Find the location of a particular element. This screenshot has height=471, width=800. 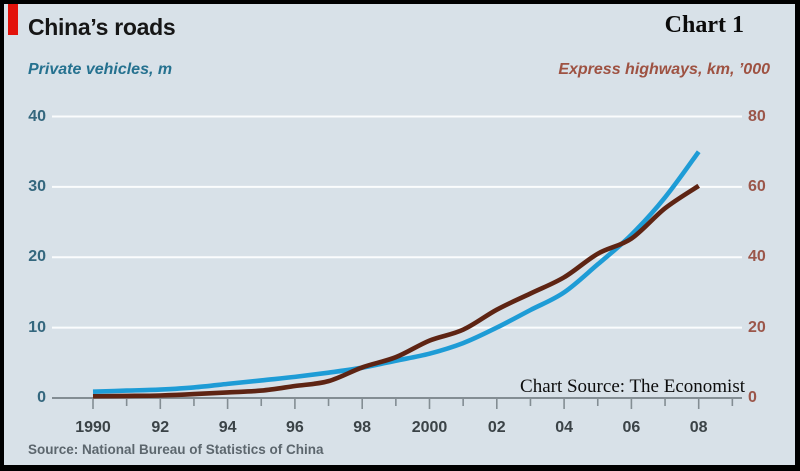

right-axis-tick-label: 0 is located at coordinates (752, 397).